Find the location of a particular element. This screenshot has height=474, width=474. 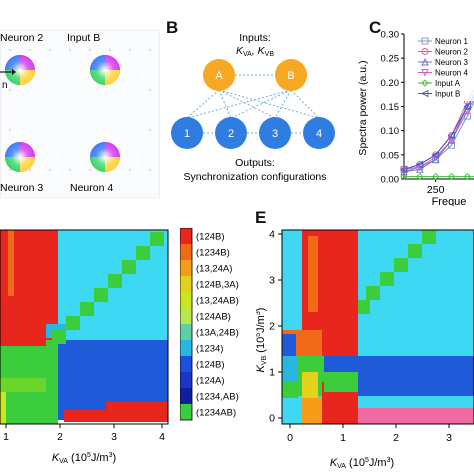

spectra-legend-label: Neuron 3 is located at coordinates (451, 62).